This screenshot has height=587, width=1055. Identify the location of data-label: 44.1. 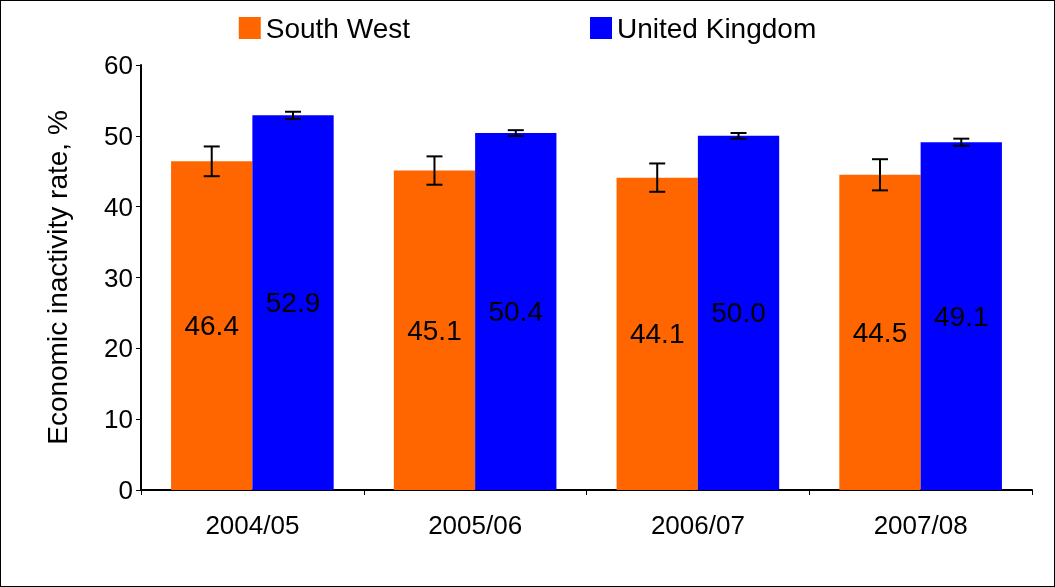
(657, 334).